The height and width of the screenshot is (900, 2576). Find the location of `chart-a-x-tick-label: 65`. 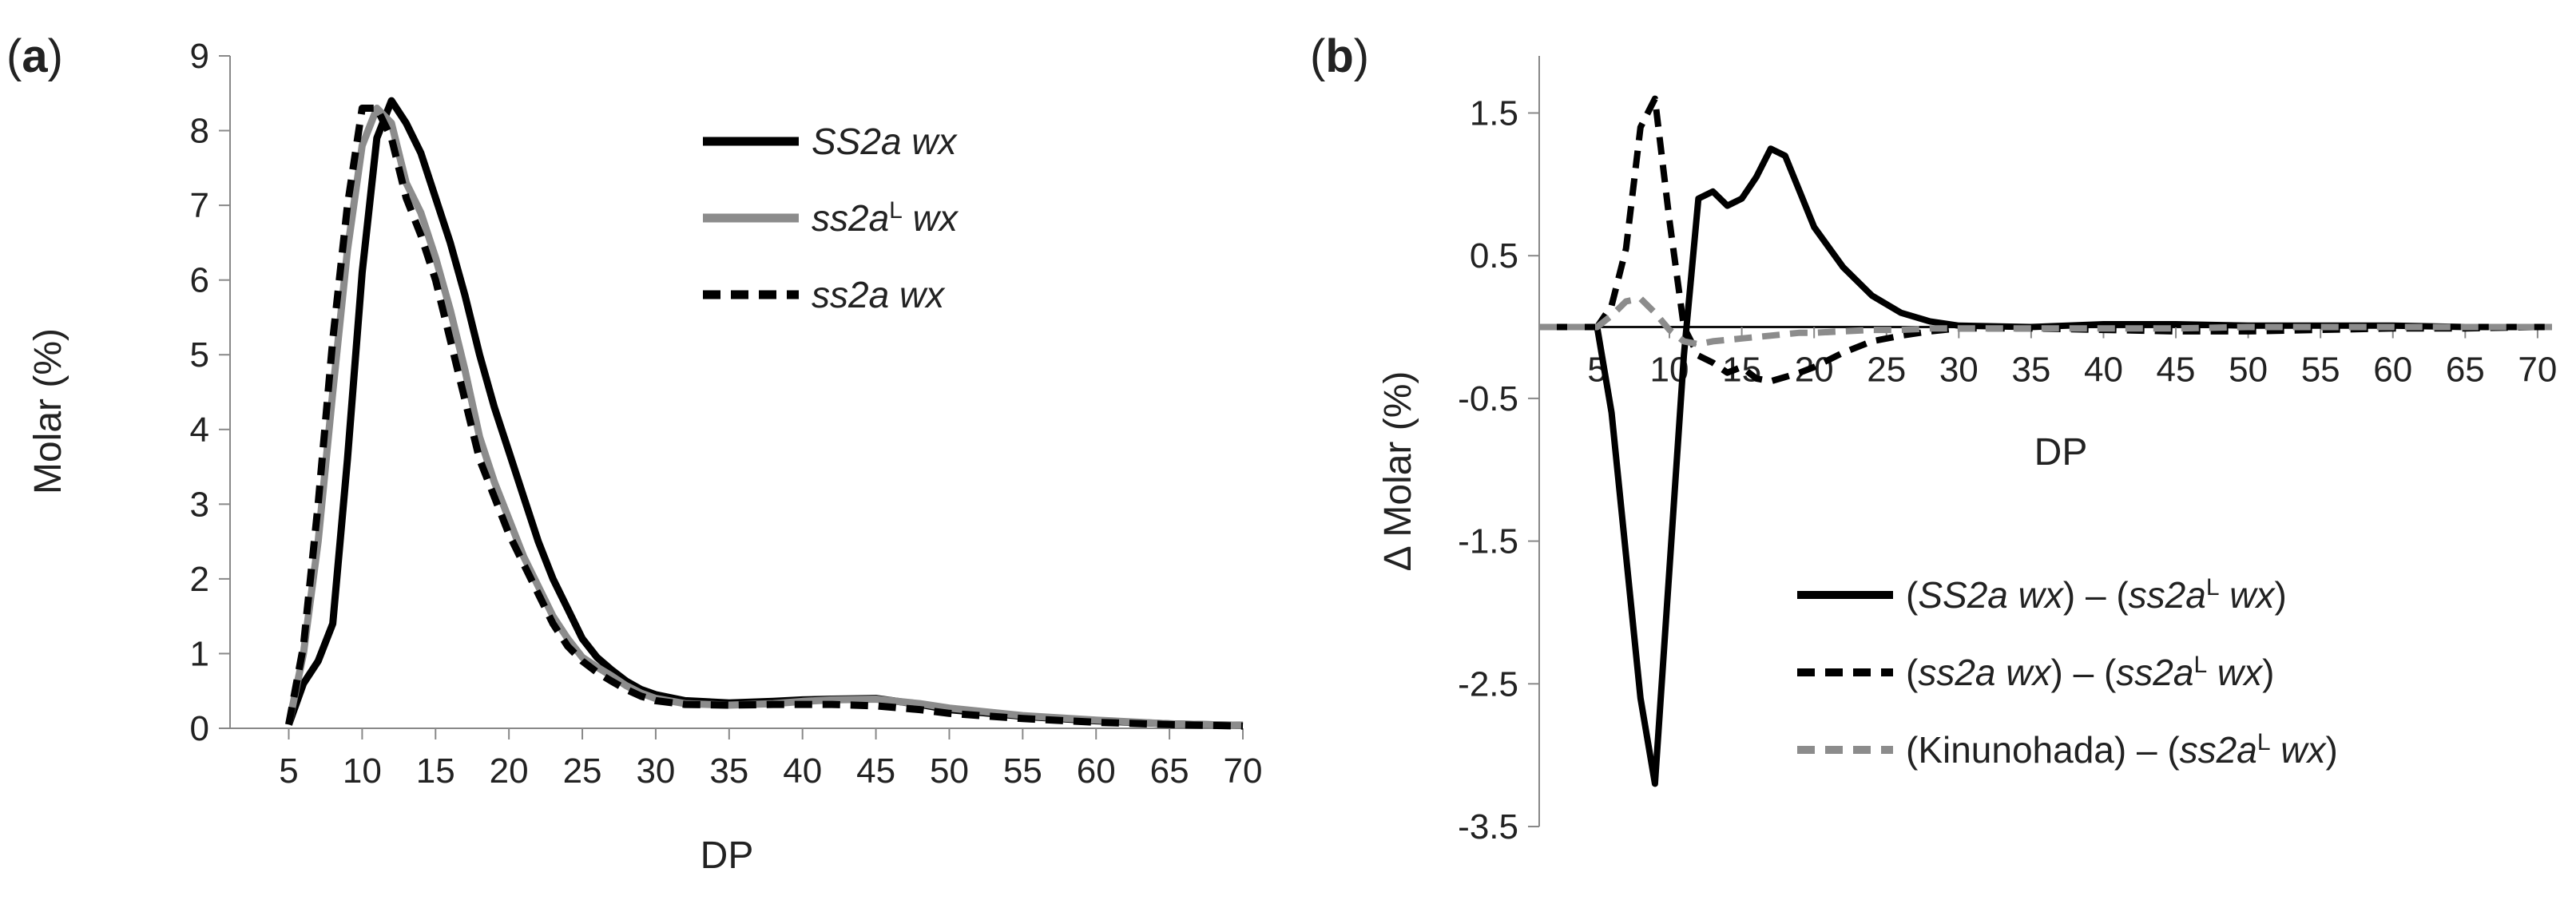

chart-a-x-tick-label: 65 is located at coordinates (1169, 771).